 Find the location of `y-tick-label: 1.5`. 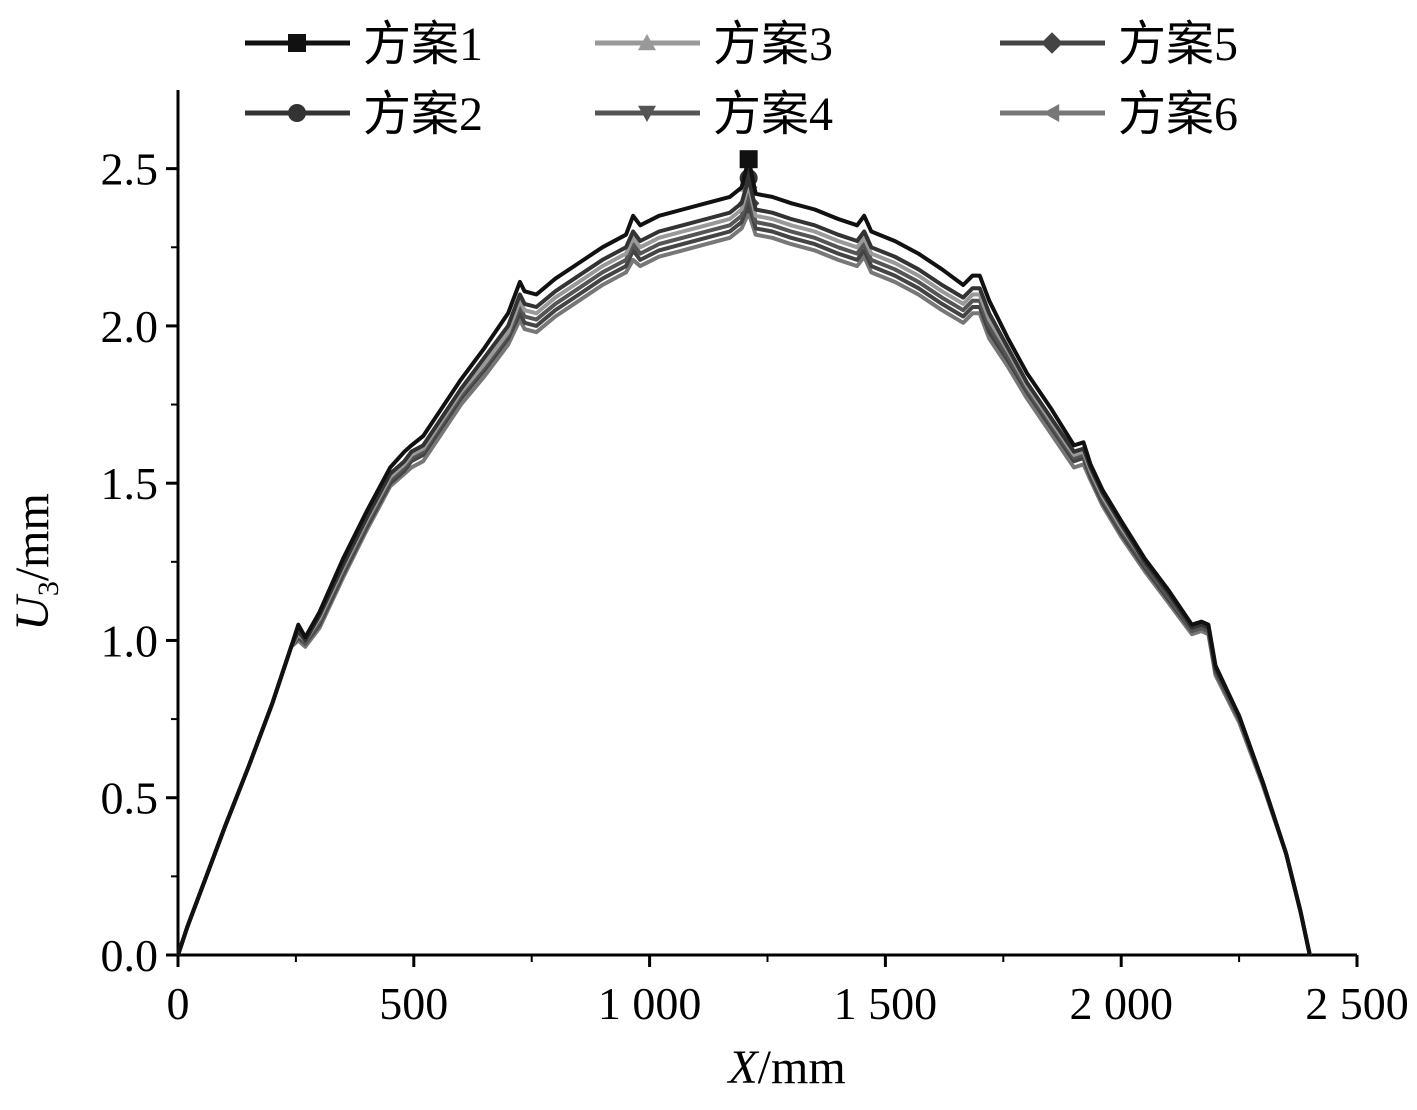

y-tick-label: 1.5 is located at coordinates (130, 483).